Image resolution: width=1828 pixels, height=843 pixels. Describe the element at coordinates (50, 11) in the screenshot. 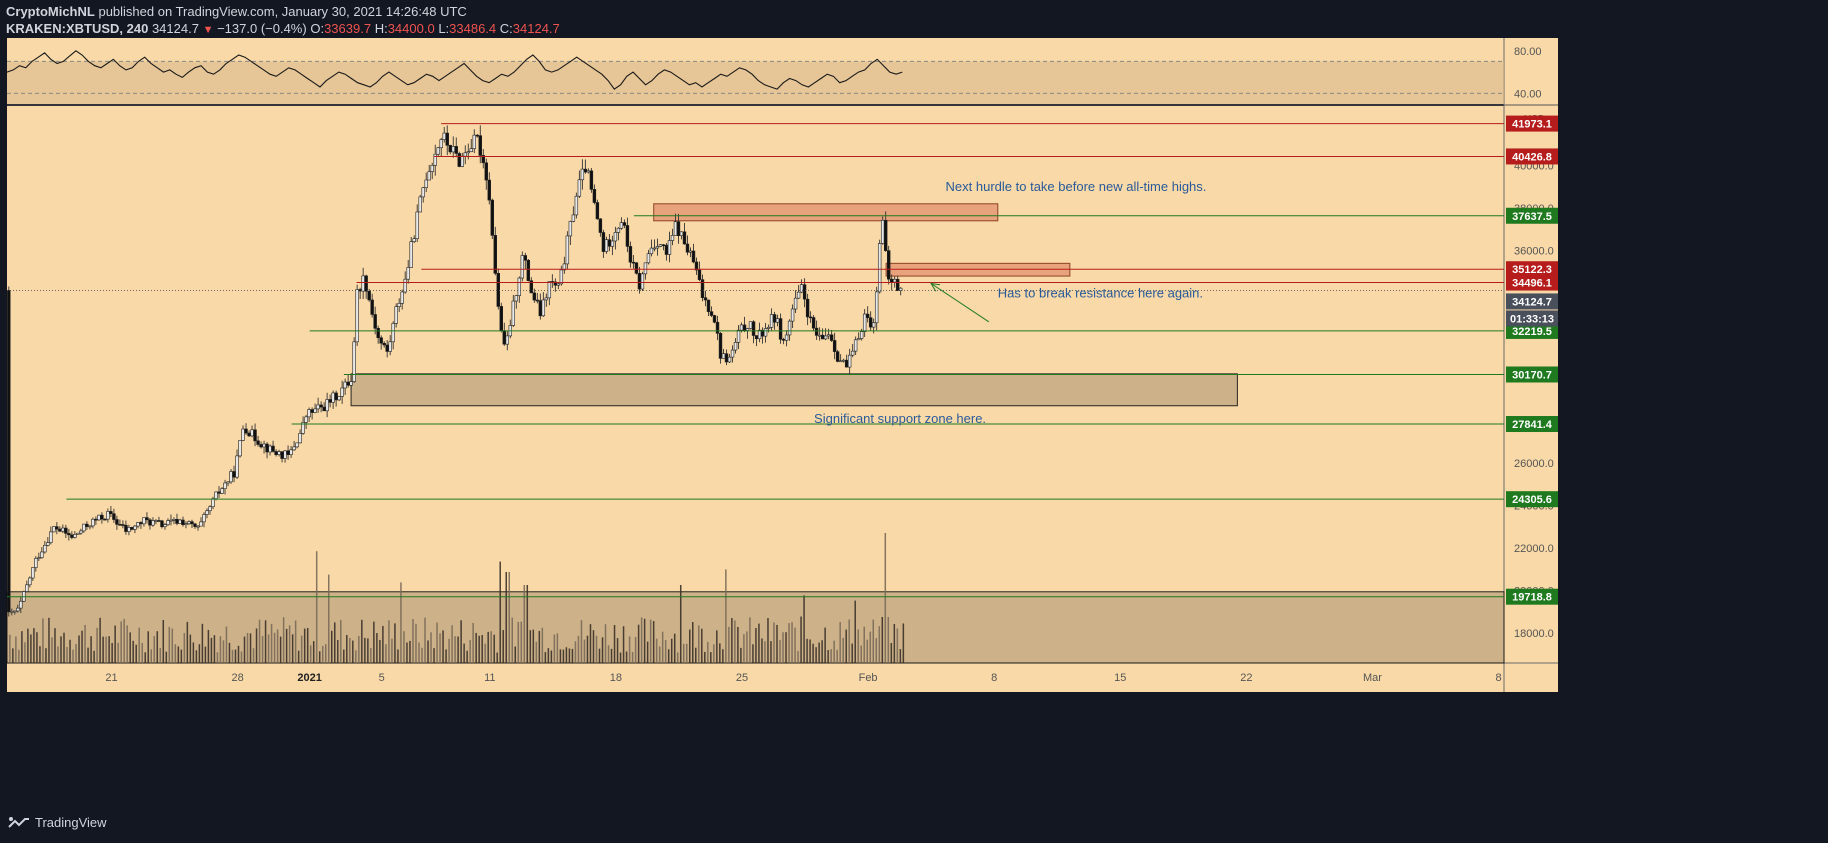

I see `author-name: CryptoMichNL` at that location.